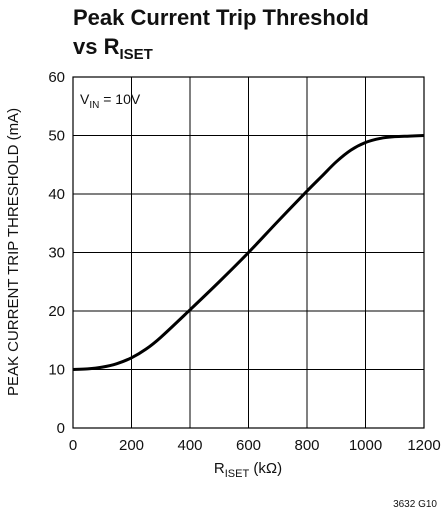 The image size is (444, 514). Describe the element at coordinates (94, 105) in the screenshot. I see `annotation-subscript: IN` at that location.